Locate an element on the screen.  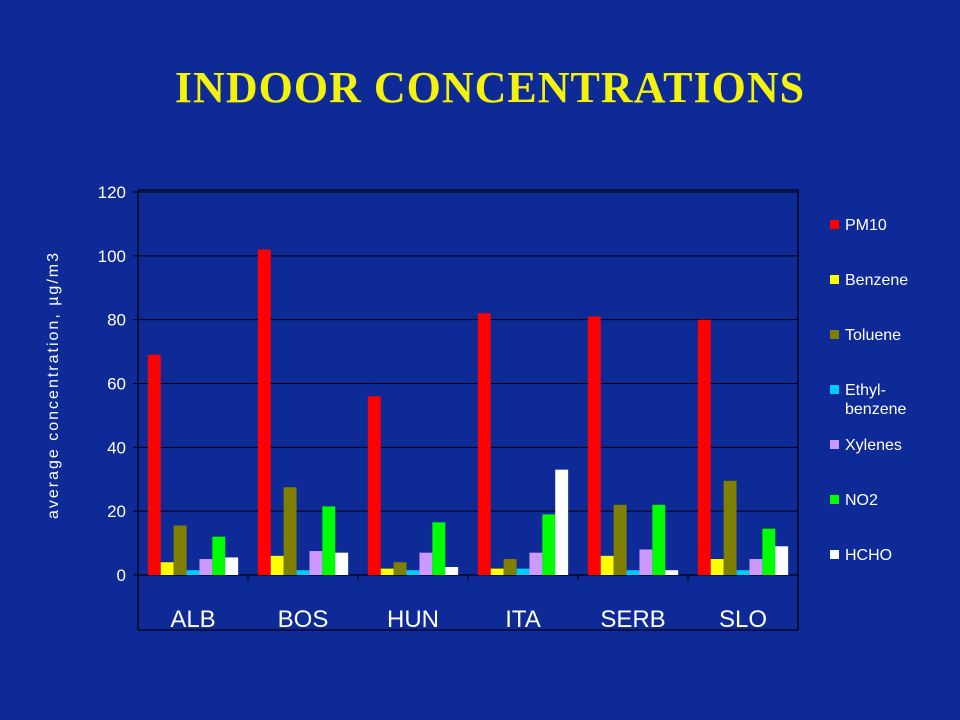
legend-label: PM10 is located at coordinates (866, 225).